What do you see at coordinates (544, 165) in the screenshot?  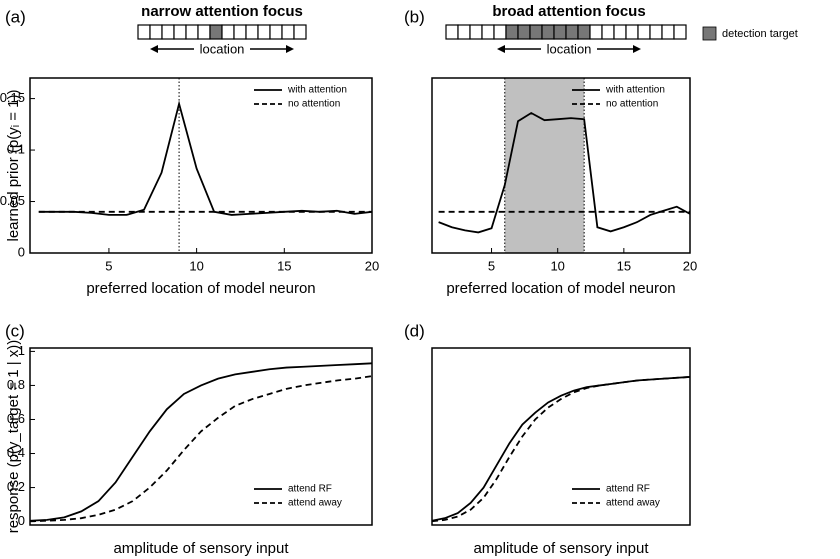 I see `shaded-region` at bounding box center [544, 165].